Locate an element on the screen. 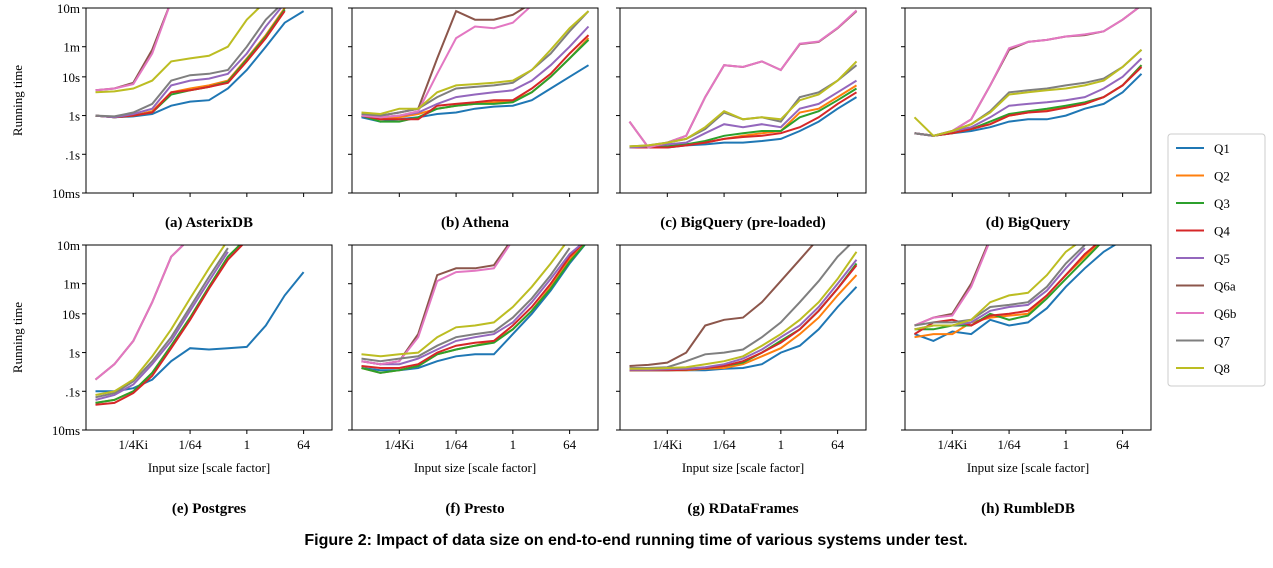 This screenshot has height=568, width=1273. y-axis-label: Running time is located at coordinates (17, 100).